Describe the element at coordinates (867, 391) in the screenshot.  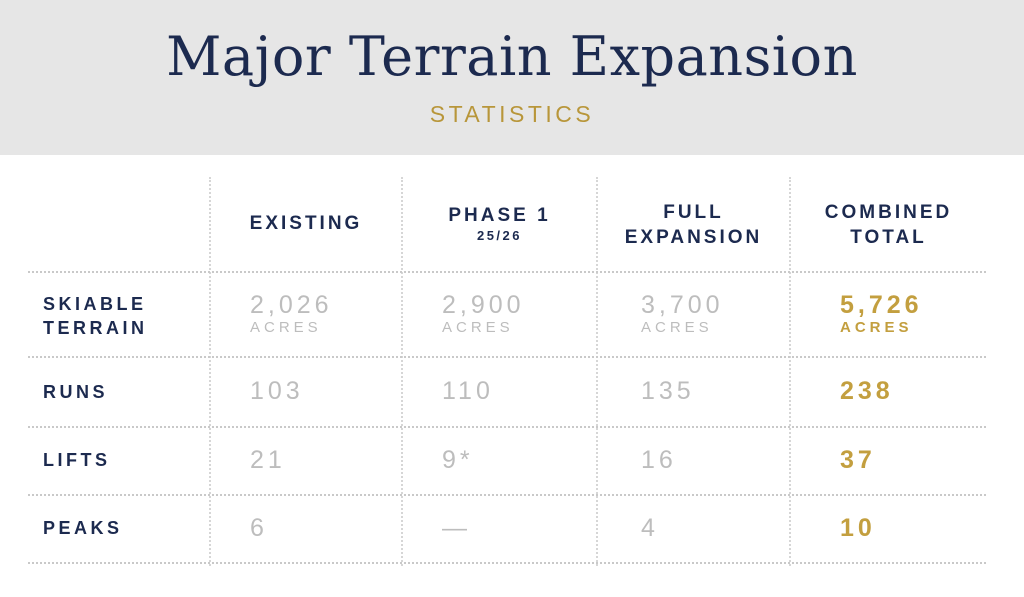
I see `runs-combined-value: 238` at that location.